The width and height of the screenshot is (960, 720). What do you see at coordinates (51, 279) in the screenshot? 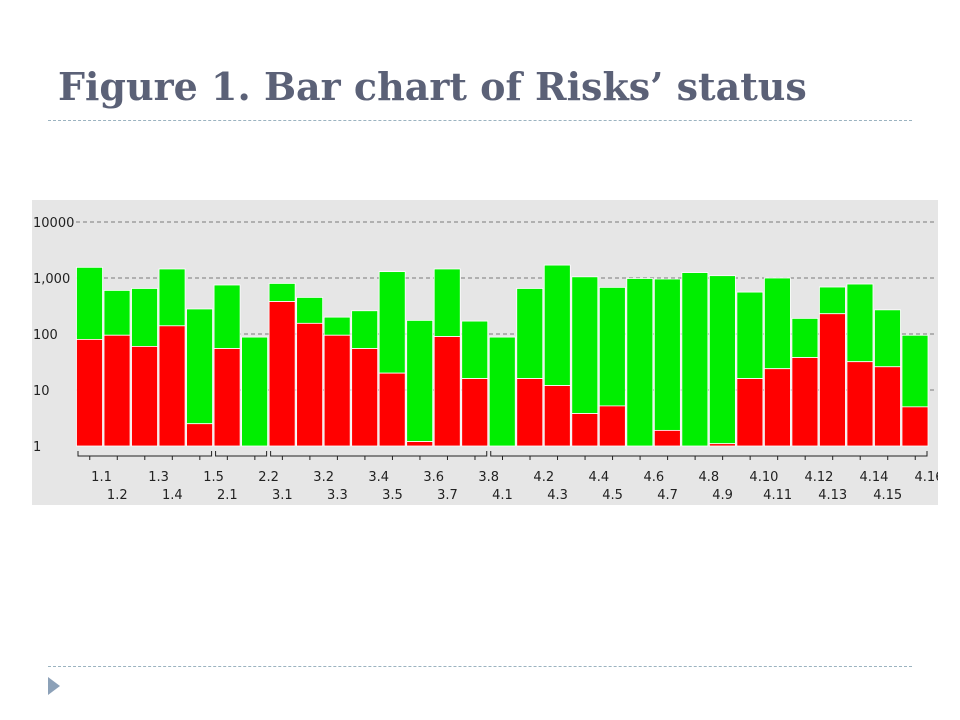
I see `y-tick-label: 1,000` at bounding box center [51, 279].